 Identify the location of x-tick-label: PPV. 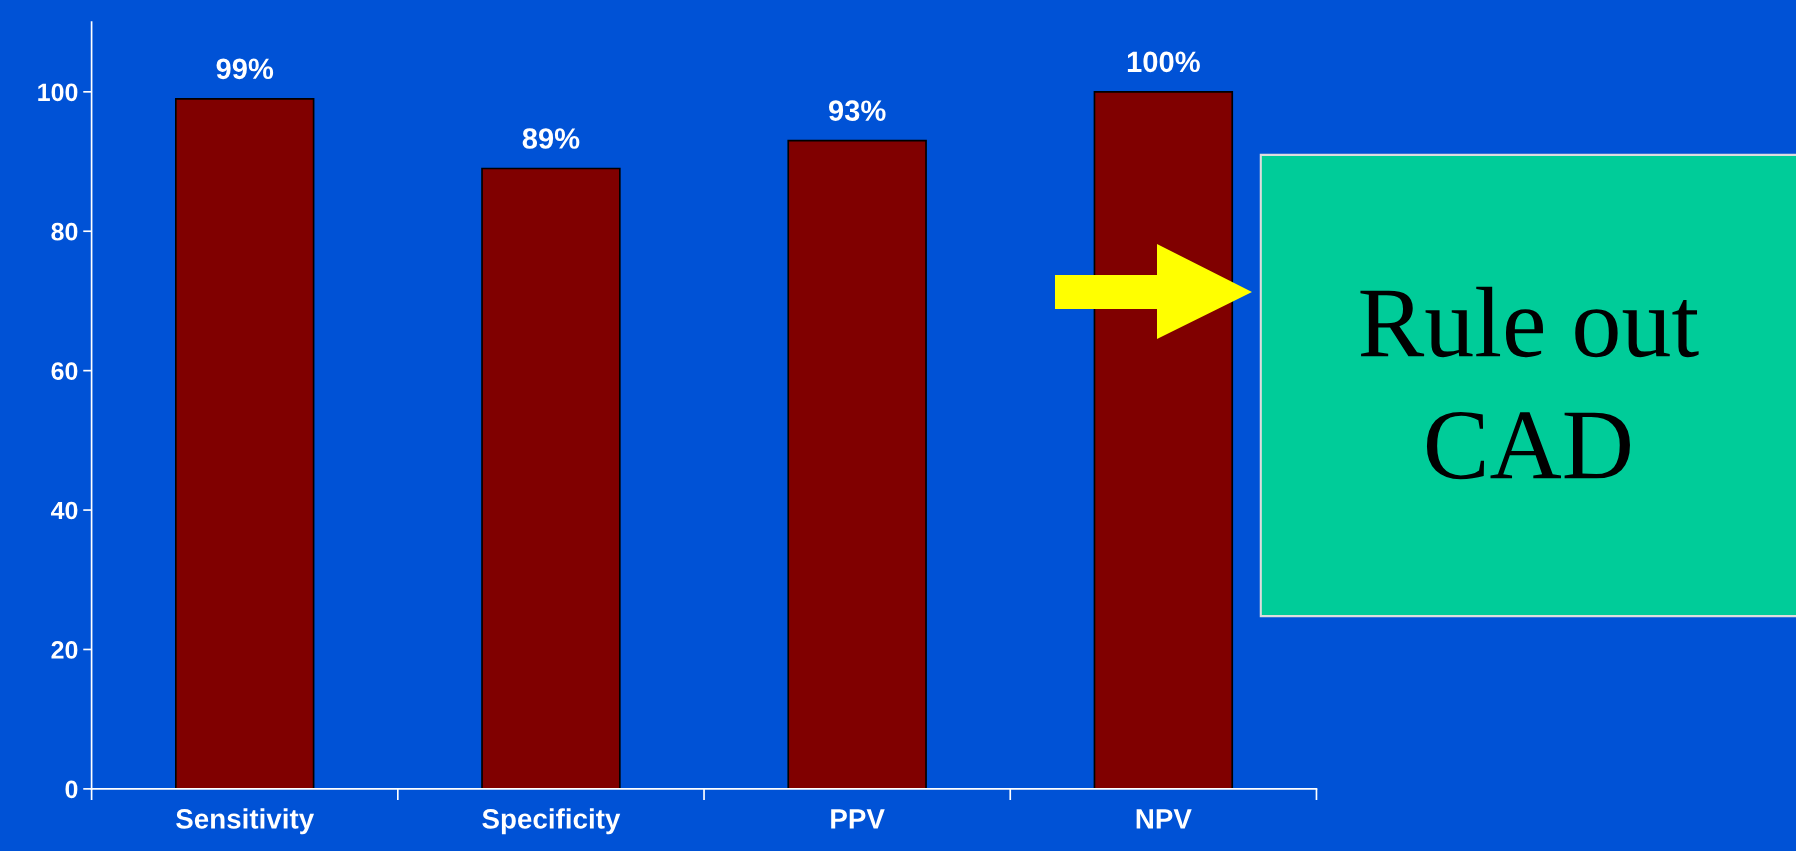
(858, 819).